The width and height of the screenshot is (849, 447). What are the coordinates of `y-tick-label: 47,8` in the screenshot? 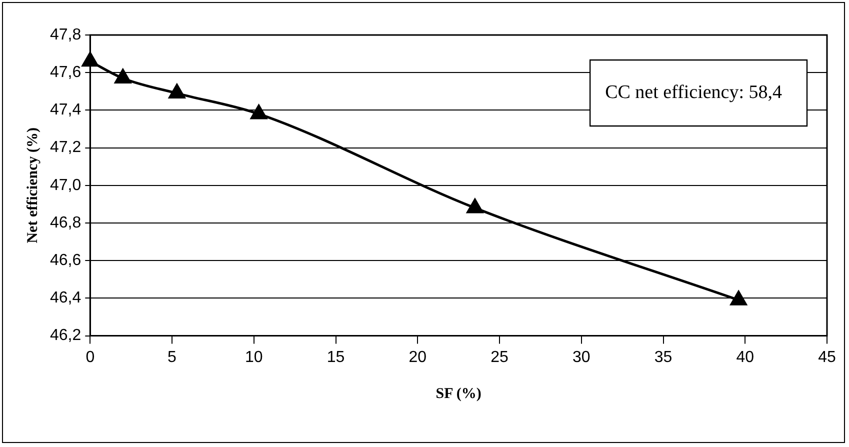 It's located at (66, 35).